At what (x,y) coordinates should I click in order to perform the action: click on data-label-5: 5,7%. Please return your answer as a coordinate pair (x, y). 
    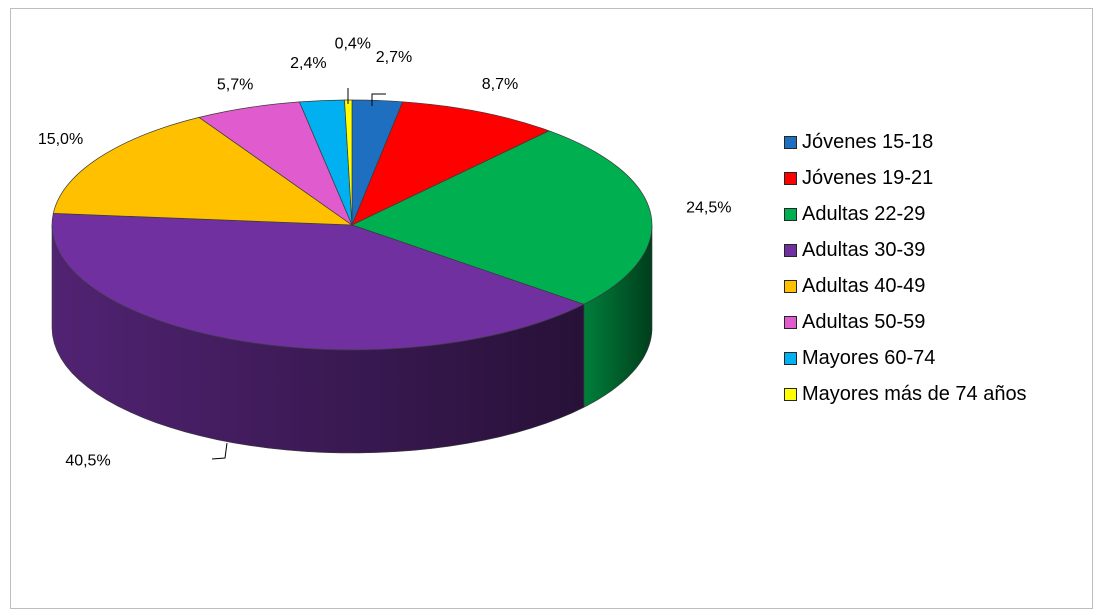
    Looking at the image, I should click on (235, 85).